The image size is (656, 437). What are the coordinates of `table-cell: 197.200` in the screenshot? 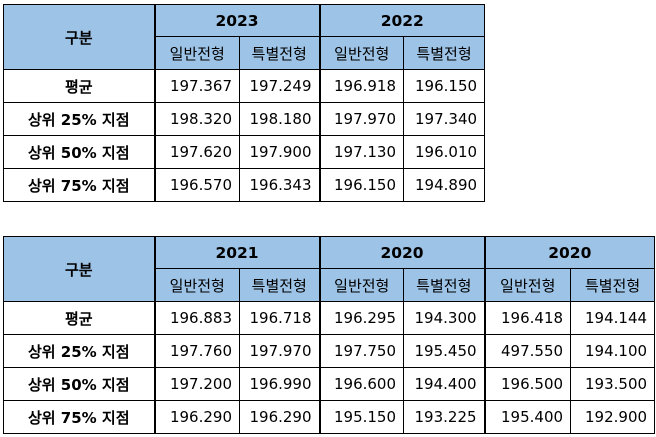 It's located at (196, 384).